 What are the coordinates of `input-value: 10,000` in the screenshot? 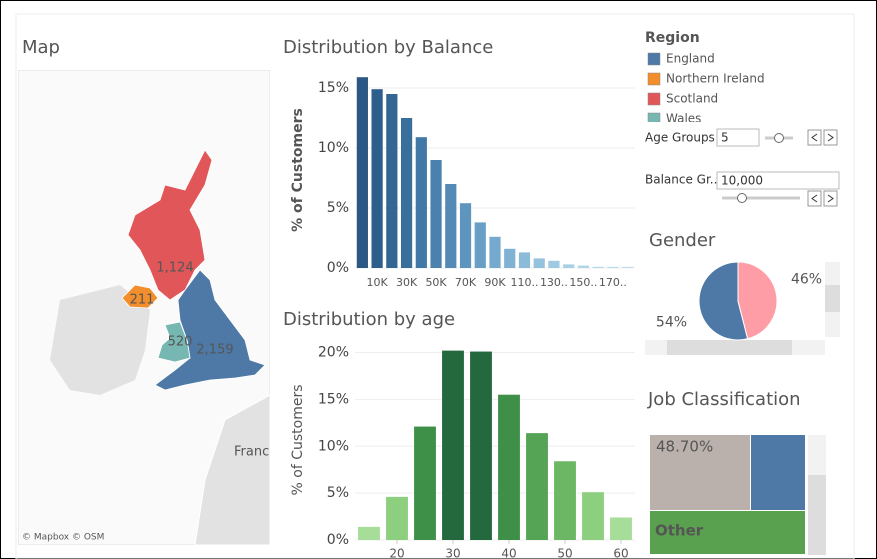 It's located at (742, 181).